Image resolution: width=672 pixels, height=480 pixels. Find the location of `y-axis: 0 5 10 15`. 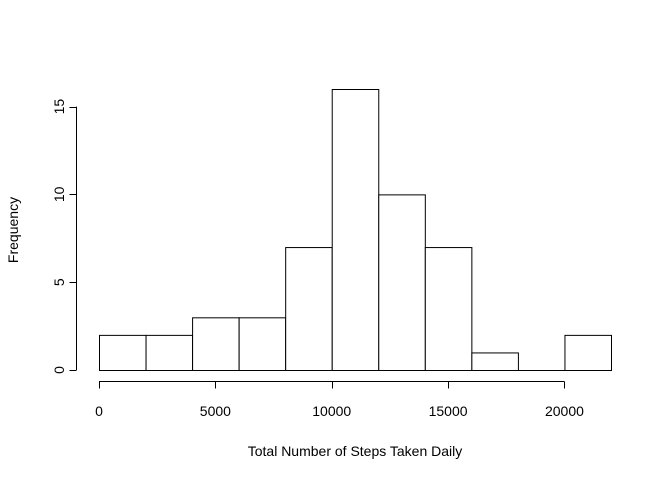

y-axis: 0 5 10 15 is located at coordinates (64, 236).